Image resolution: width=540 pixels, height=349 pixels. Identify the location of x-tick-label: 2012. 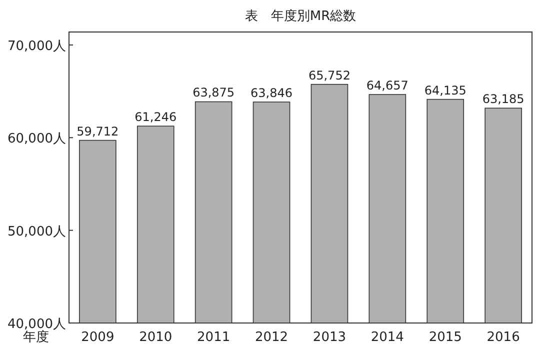
(271, 337).